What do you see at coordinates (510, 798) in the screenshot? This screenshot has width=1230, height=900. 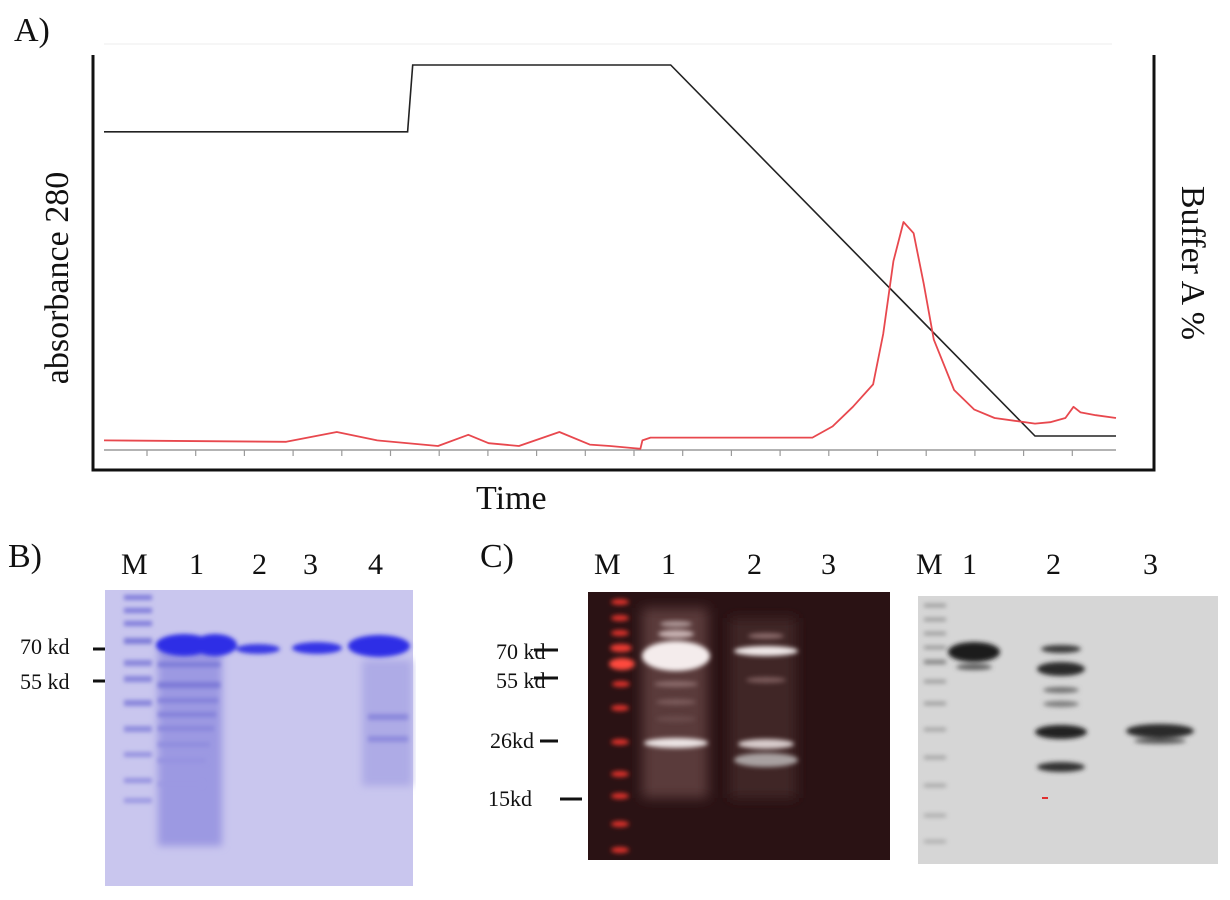 I see `gel-c-marker-15: 15kd` at bounding box center [510, 798].